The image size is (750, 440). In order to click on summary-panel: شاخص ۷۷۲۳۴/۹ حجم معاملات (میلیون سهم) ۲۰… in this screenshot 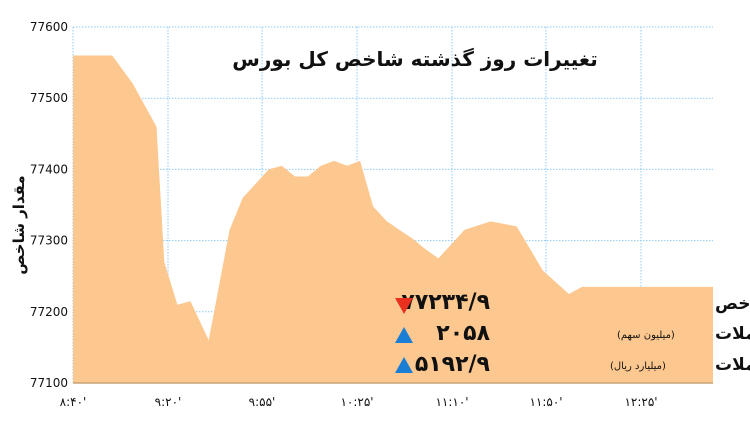, I will do `click(572, 333)`.